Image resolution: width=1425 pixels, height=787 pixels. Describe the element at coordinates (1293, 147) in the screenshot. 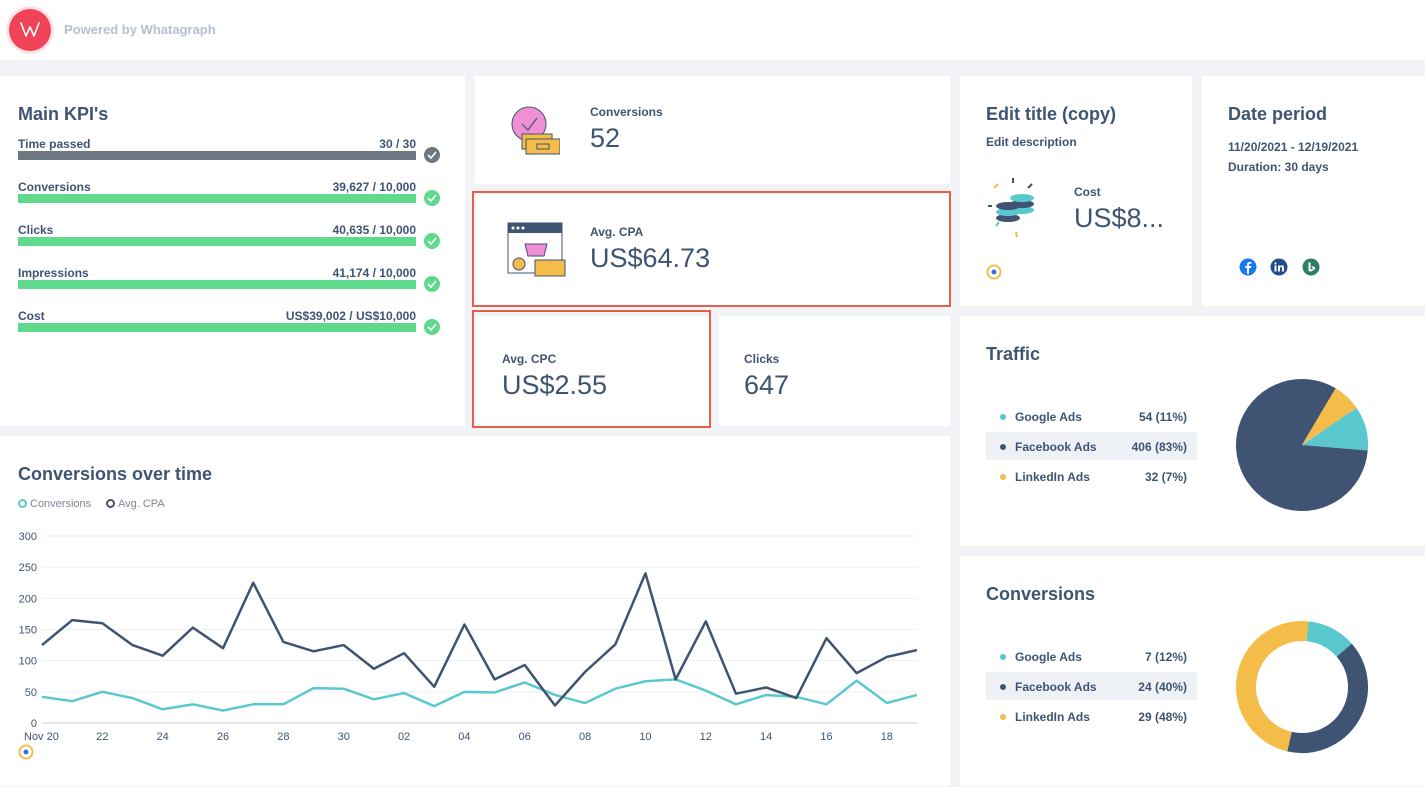

I see `date-range: 11/20/2021 - 12/19/2021` at that location.